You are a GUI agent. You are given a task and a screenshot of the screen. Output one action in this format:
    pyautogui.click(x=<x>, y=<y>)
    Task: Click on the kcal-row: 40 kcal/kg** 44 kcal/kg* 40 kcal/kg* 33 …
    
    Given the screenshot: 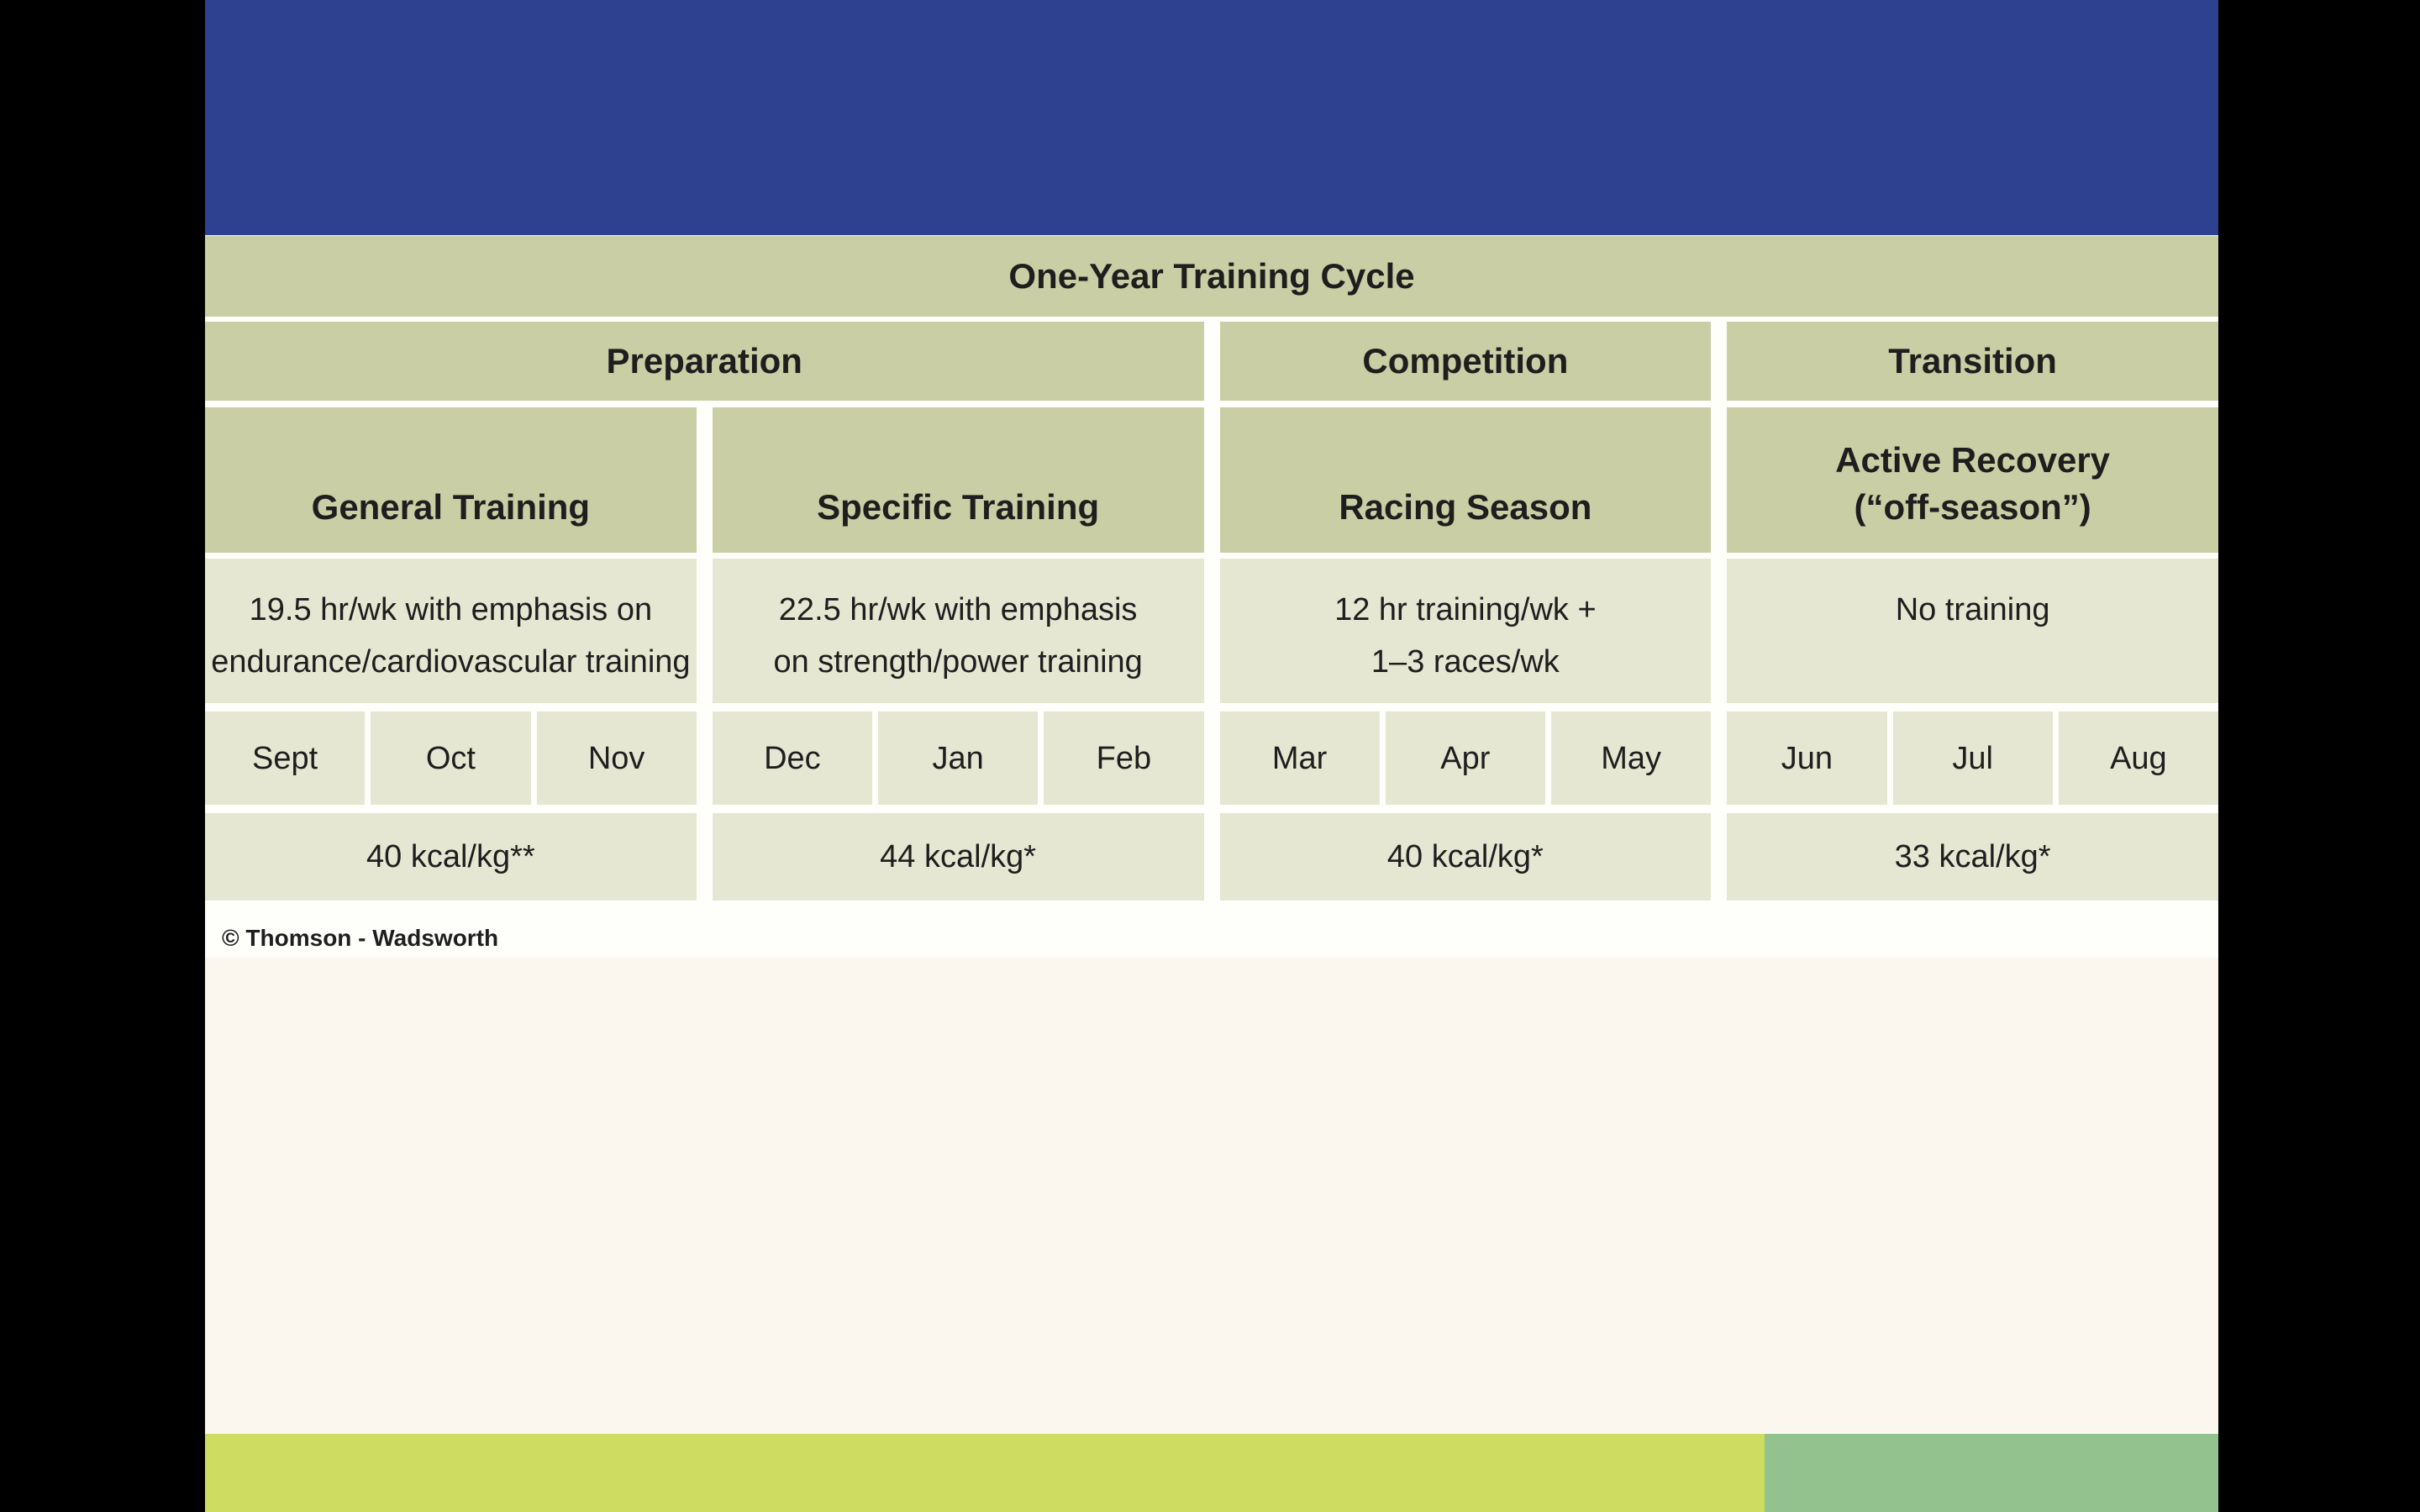 What is the action you would take?
    pyautogui.click(x=1211, y=856)
    